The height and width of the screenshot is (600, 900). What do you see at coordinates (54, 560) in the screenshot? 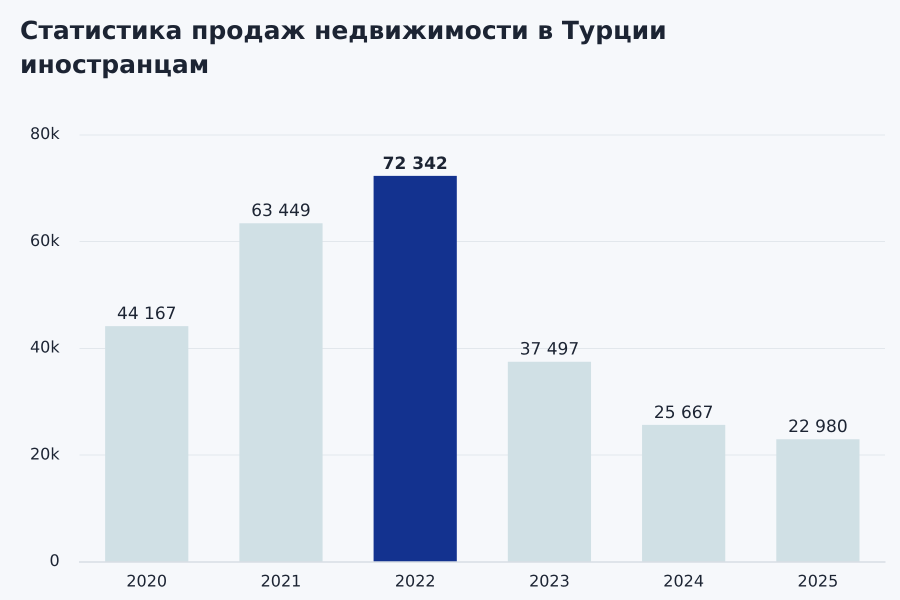
I see `y-tick-label: 0` at bounding box center [54, 560].